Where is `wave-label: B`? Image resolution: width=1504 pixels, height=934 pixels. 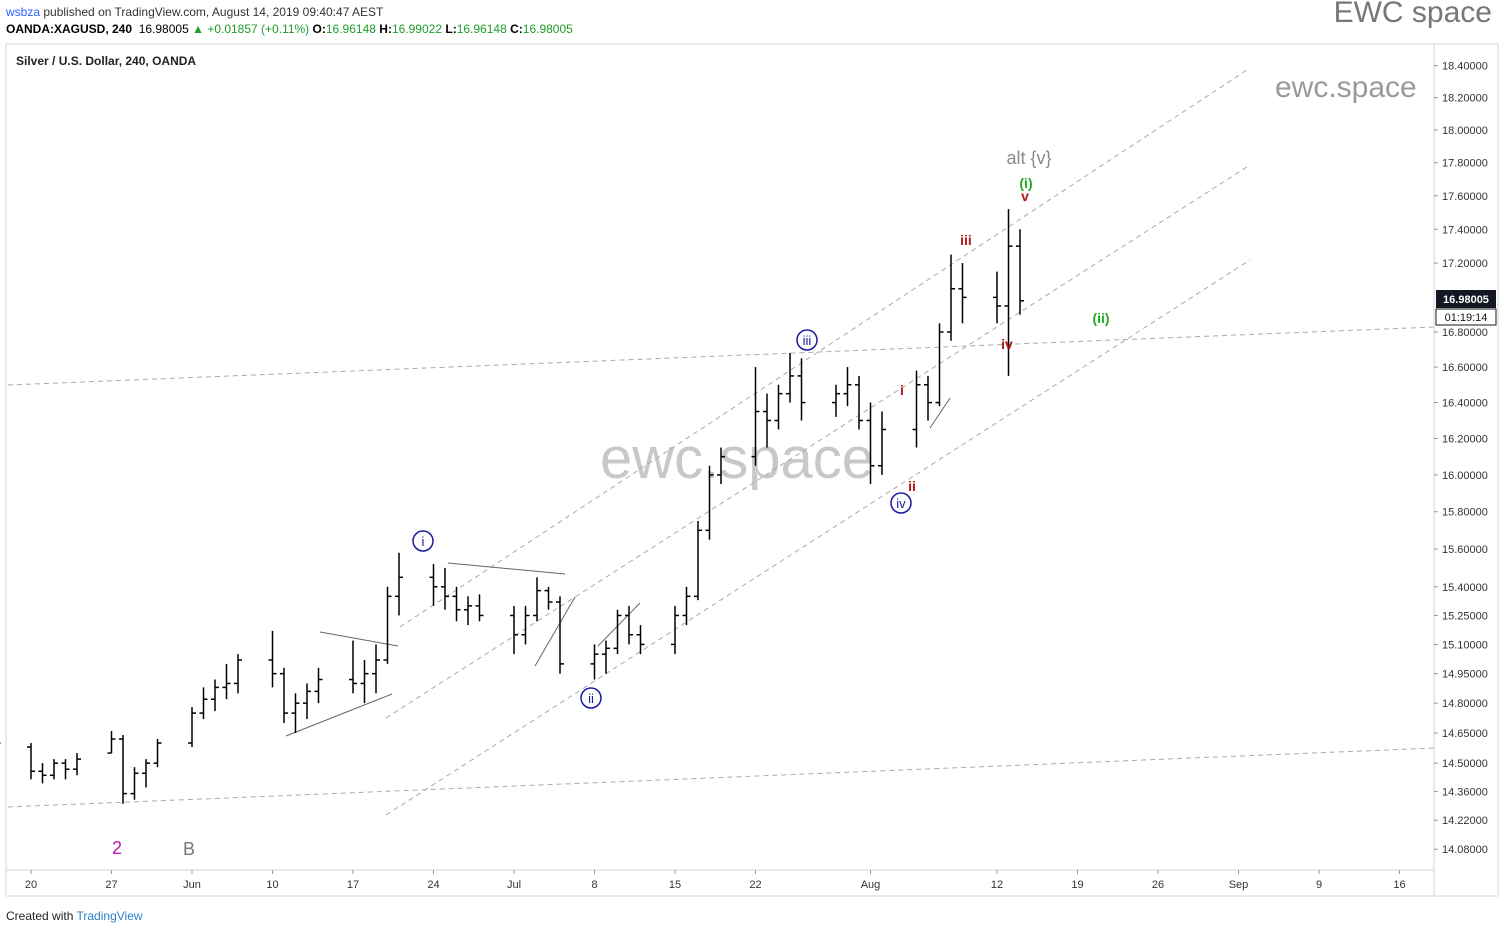
wave-label: B is located at coordinates (189, 849).